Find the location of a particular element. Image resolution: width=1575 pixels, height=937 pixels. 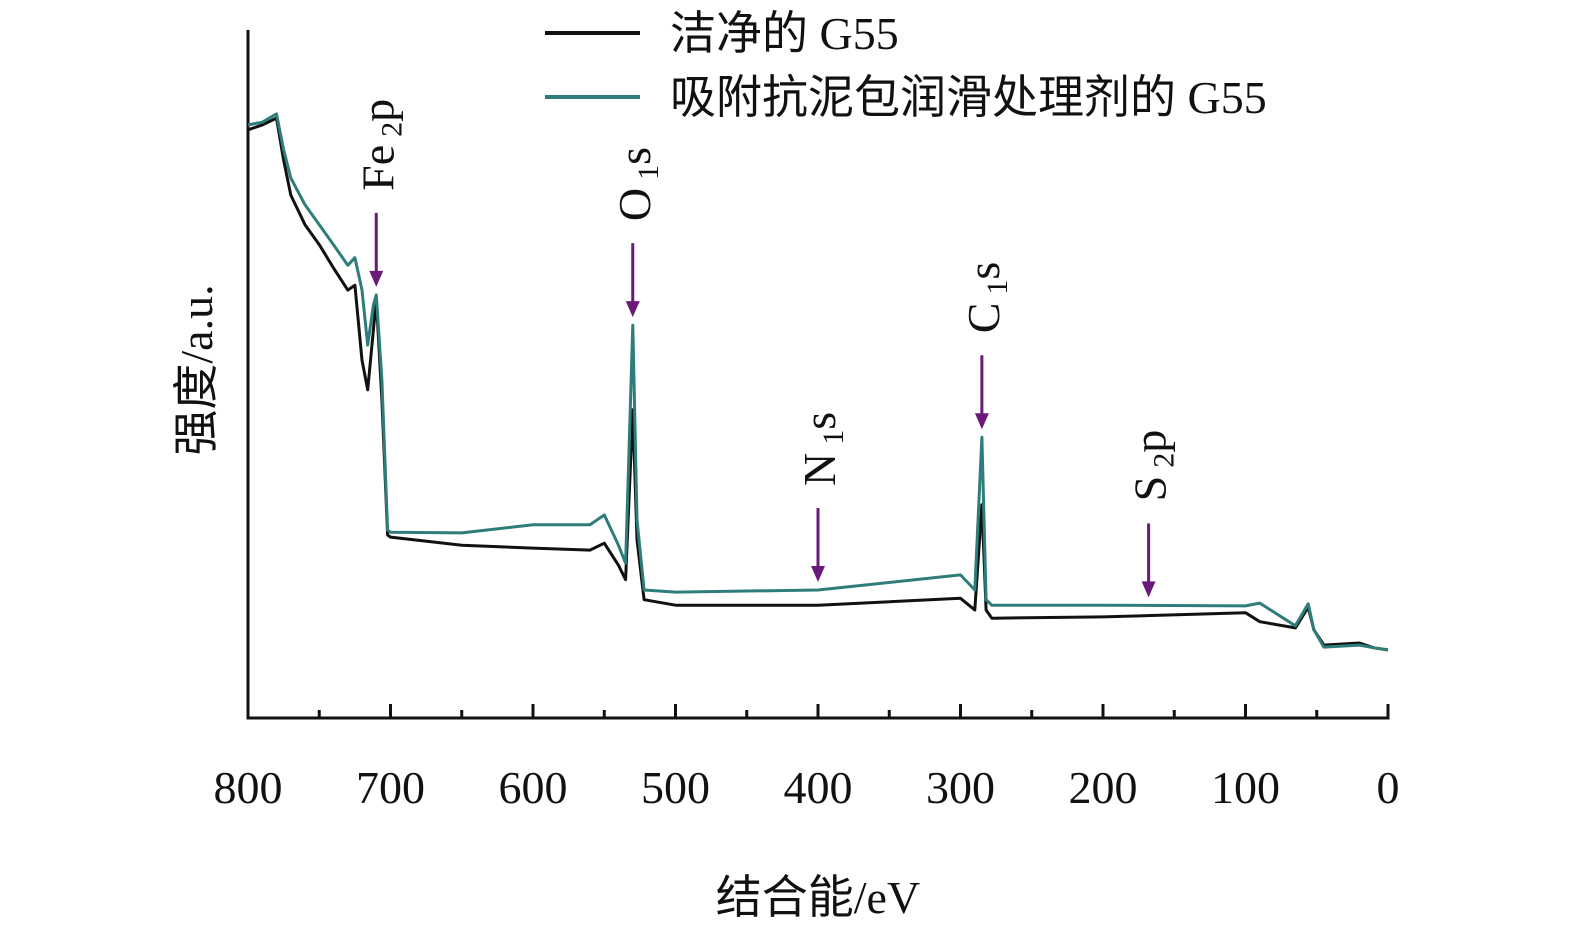

x-tick-label: 100 is located at coordinates (1245, 787).